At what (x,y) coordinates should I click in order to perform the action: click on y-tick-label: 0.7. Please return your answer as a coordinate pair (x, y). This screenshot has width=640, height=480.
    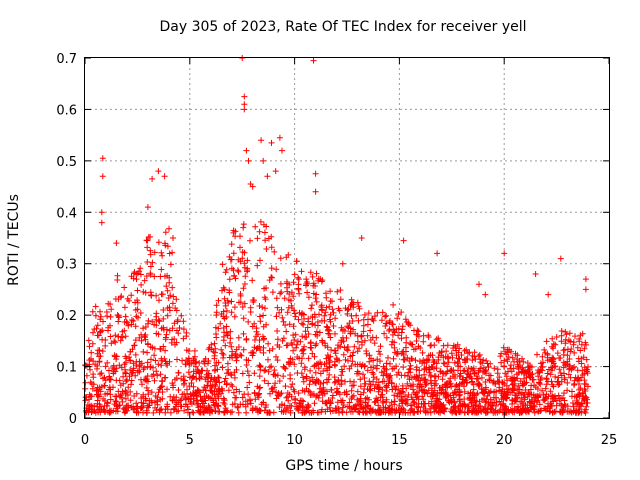
    Looking at the image, I should click on (66, 59).